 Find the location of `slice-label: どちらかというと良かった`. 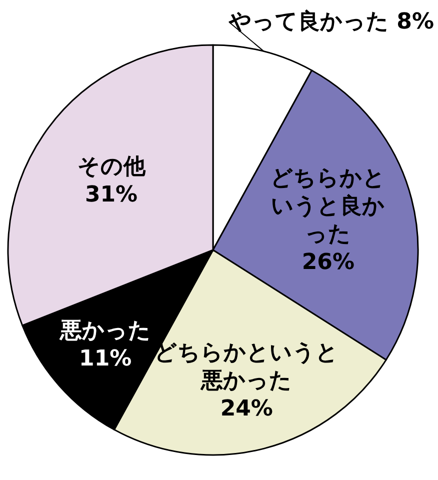

slice-label: どちらかというと良かった is located at coordinates (328, 206).